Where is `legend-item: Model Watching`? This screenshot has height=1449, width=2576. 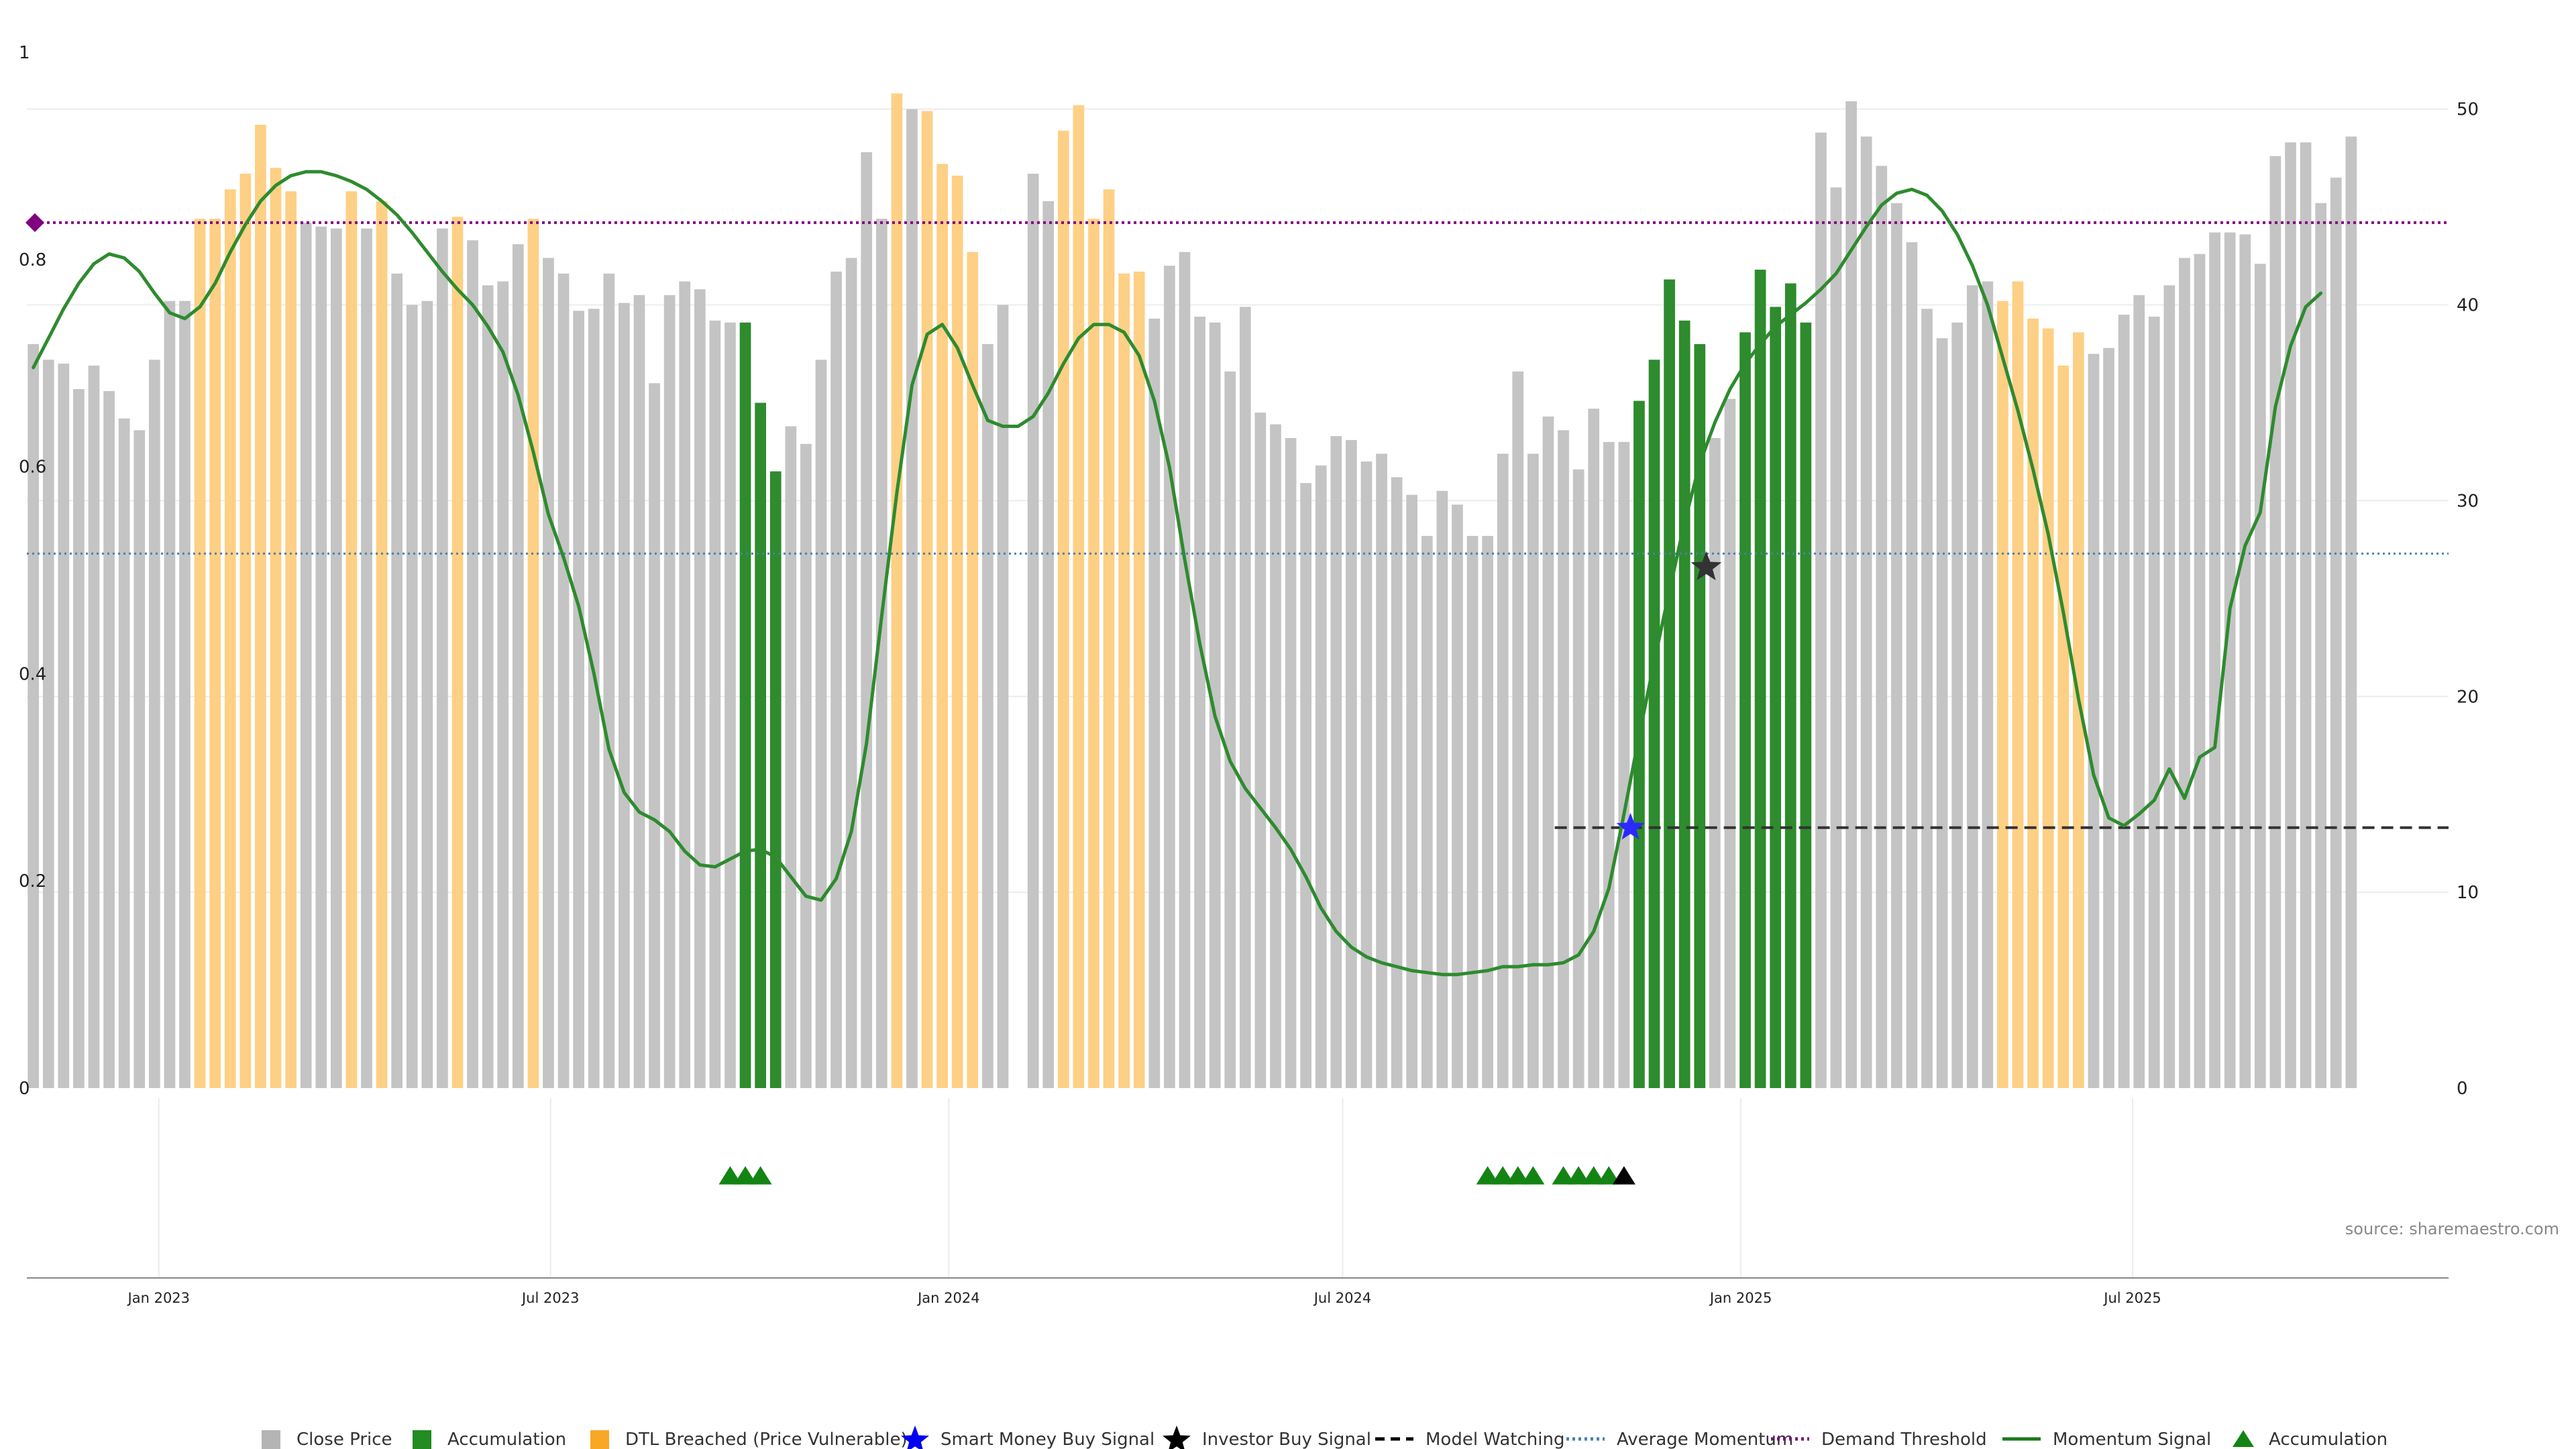 legend-item: Model Watching is located at coordinates (1469, 1439).